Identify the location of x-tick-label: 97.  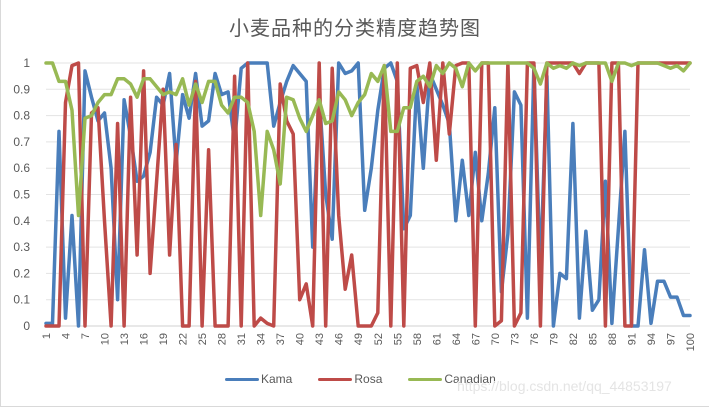
(671, 339).